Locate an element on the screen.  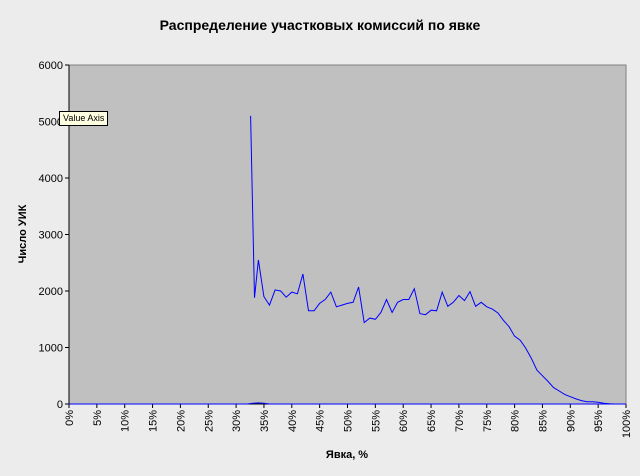
x-tick-label: 10% is located at coordinates (126, 421).